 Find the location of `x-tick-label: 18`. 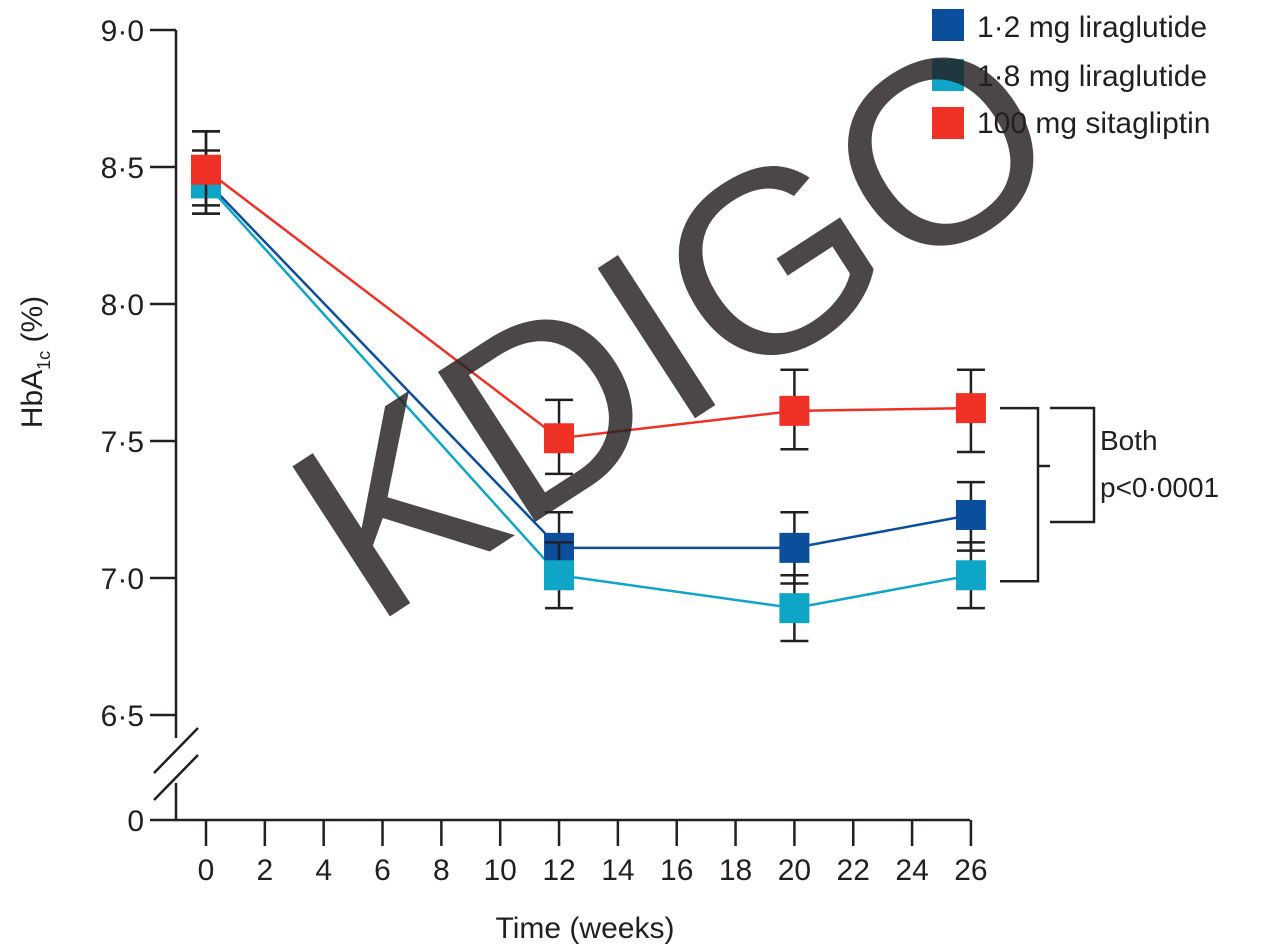

x-tick-label: 18 is located at coordinates (735, 870).